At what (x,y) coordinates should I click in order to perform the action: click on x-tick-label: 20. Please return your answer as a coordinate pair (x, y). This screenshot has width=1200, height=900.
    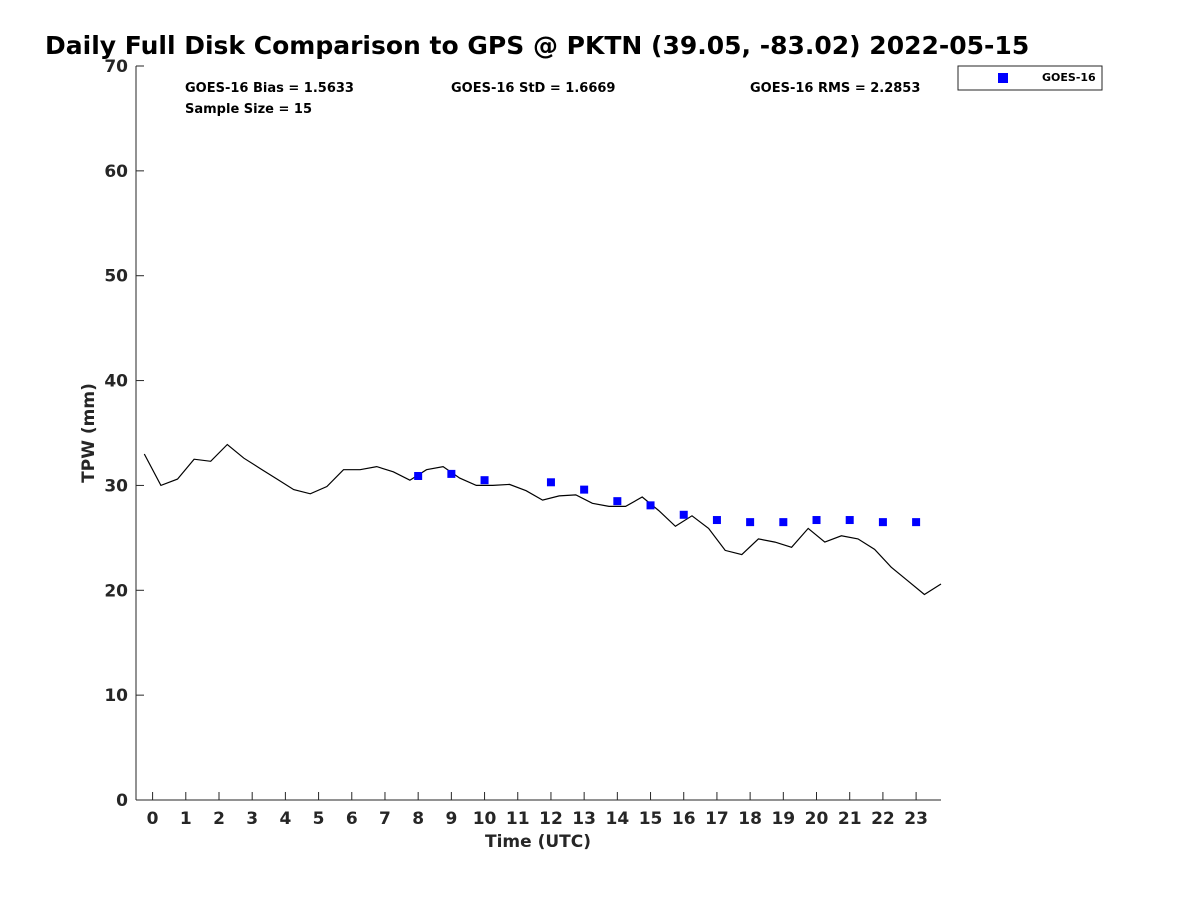
    Looking at the image, I should click on (817, 819).